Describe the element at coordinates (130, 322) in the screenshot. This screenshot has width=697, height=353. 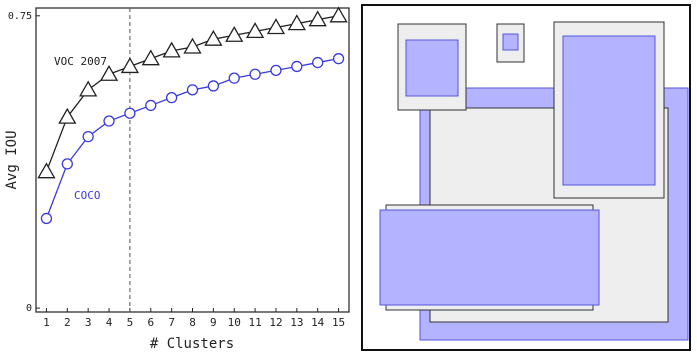
I see `x-tick-label: 5` at that location.